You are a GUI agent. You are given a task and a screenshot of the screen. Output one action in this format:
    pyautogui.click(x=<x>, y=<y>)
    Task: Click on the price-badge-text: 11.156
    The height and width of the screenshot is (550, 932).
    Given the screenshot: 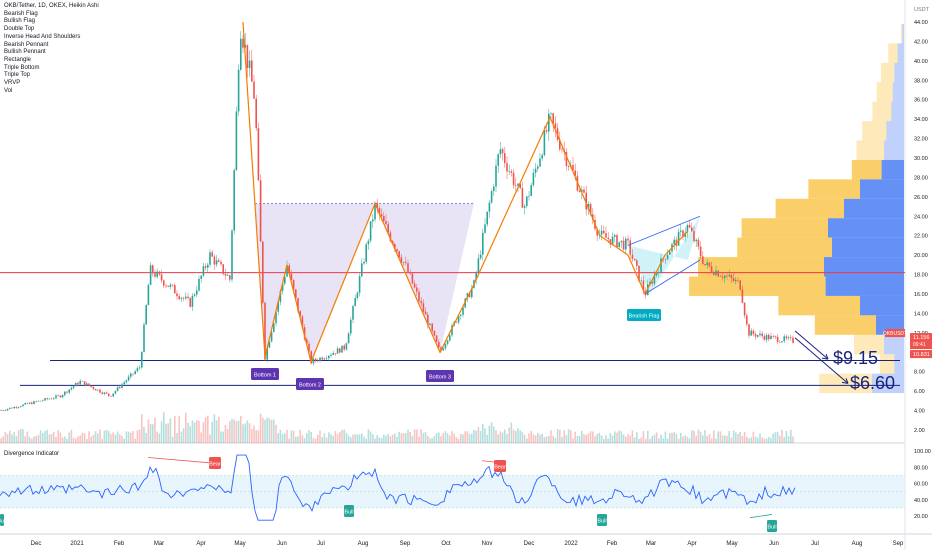 What is the action you would take?
    pyautogui.click(x=921, y=338)
    